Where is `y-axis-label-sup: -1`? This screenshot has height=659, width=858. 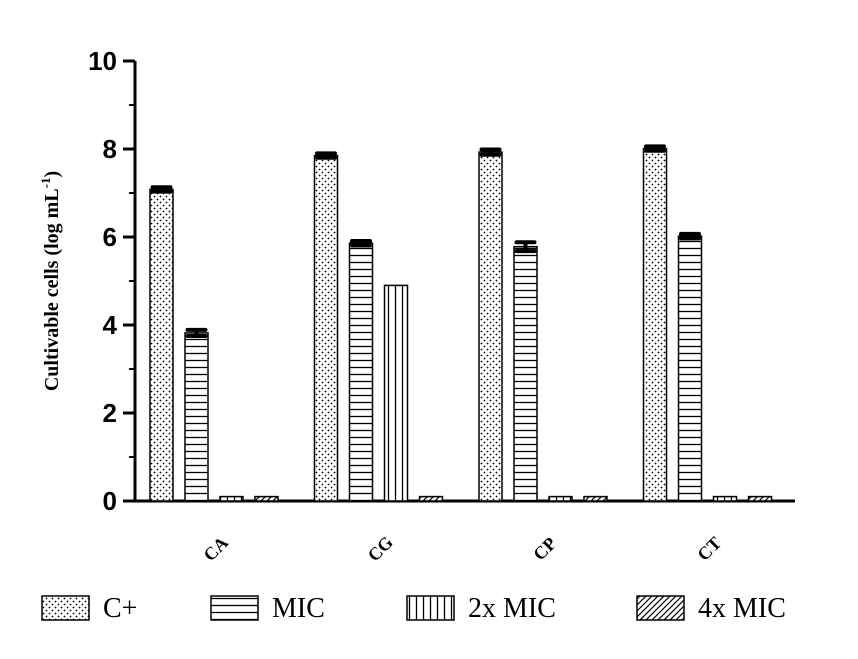
y-axis-label-sup: -1 is located at coordinates (45, 183).